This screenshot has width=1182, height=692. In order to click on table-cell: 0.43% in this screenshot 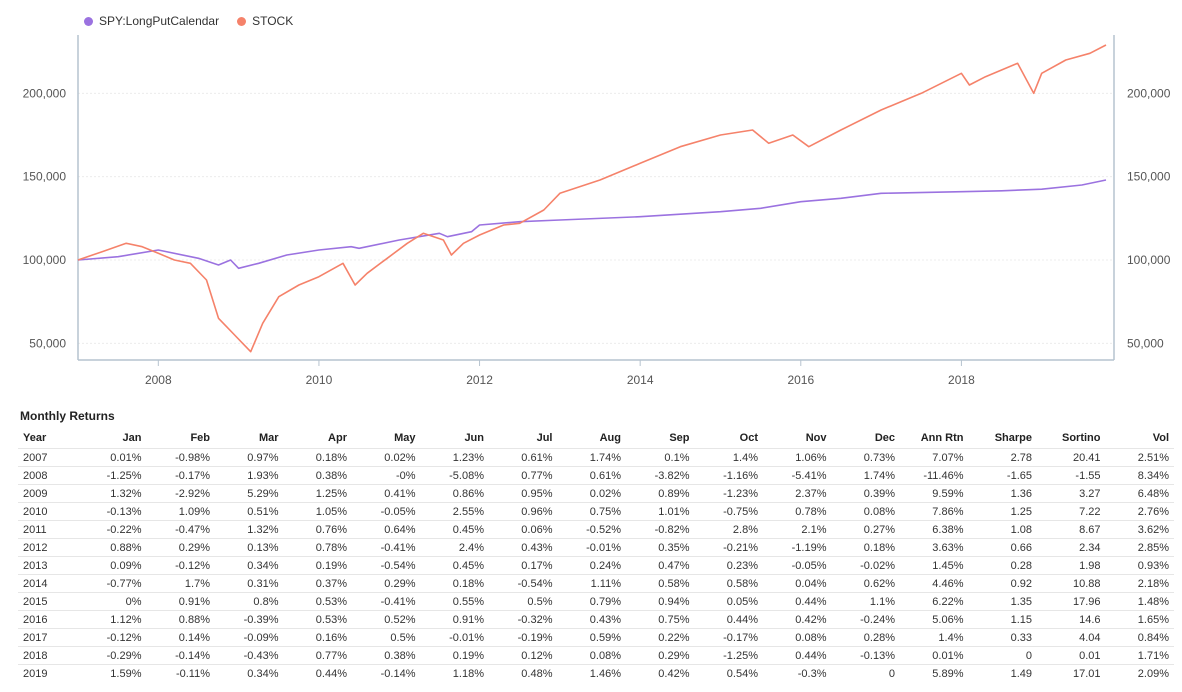, I will do `click(523, 547)`.